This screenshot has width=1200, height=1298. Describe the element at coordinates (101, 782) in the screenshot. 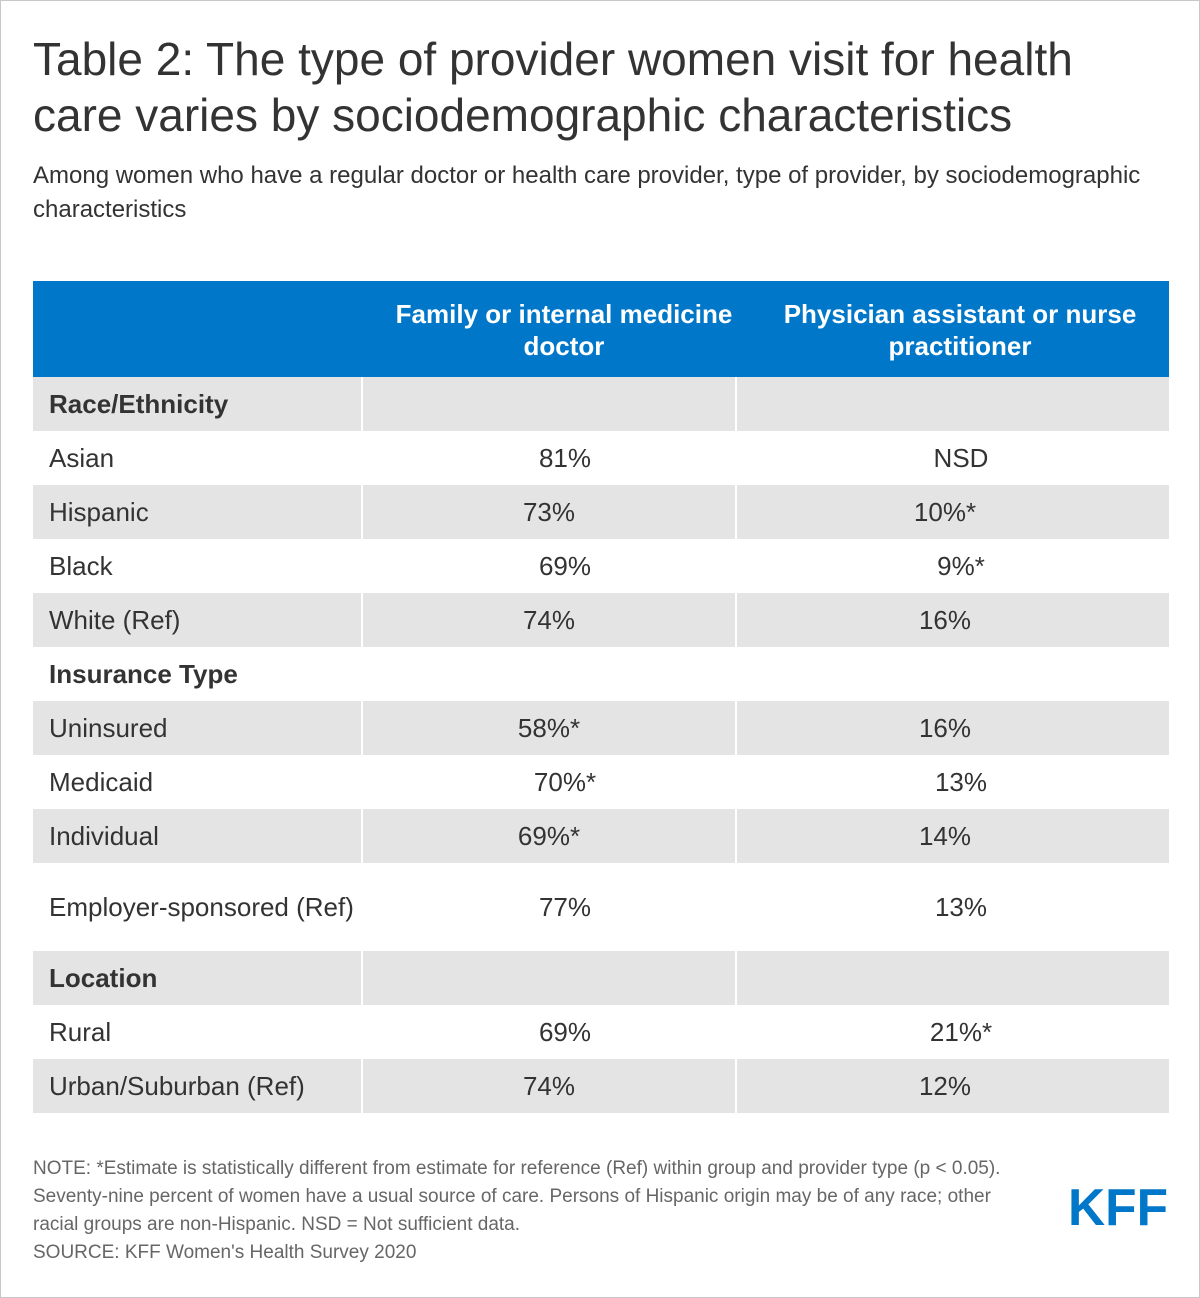

I see `row-label: Medicaid` at that location.